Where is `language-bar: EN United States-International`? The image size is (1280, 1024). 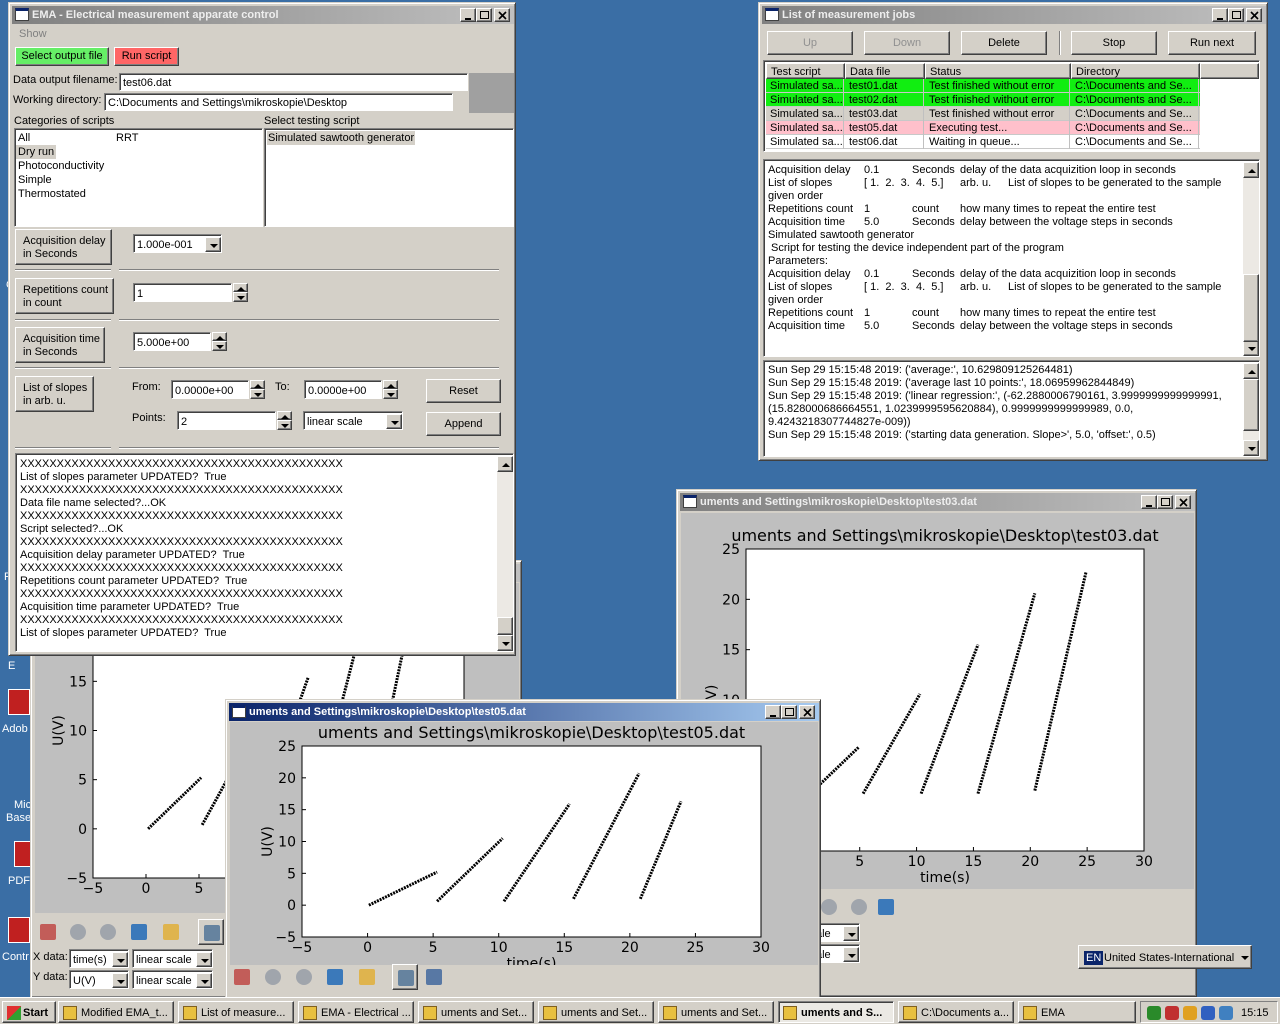
language-bar: EN United States-International is located at coordinates (1165, 957).